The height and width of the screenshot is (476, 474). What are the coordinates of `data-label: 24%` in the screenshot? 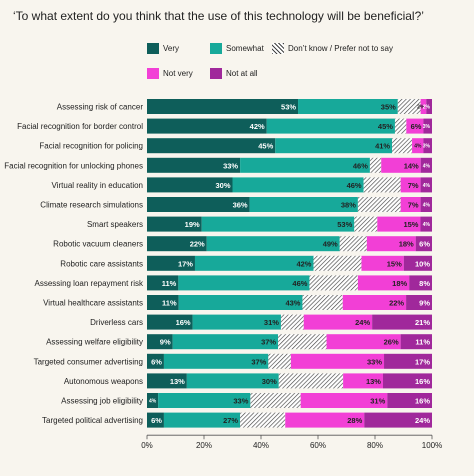 It's located at (362, 322).